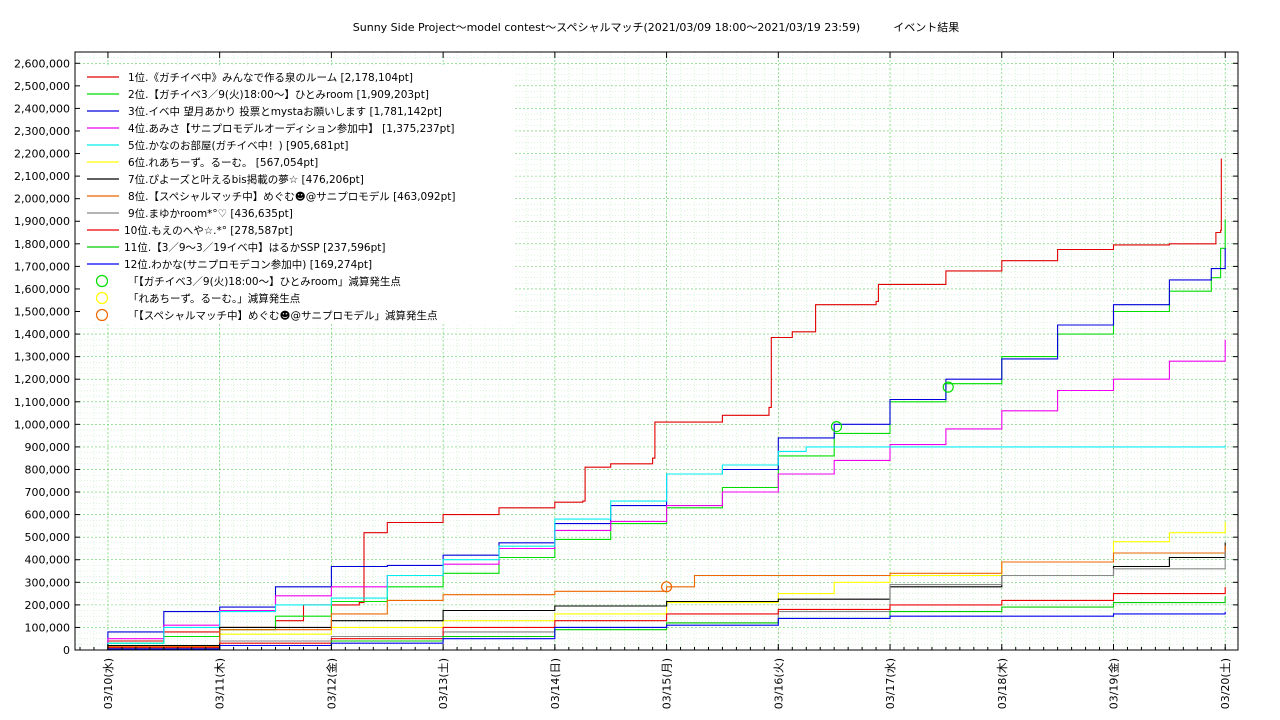 Image resolution: width=1280 pixels, height=720 pixels. Describe the element at coordinates (238, 145) in the screenshot. I see `legend-label: 5位.かなのお部屋(ガチイベ中！) [905,681pt]` at that location.